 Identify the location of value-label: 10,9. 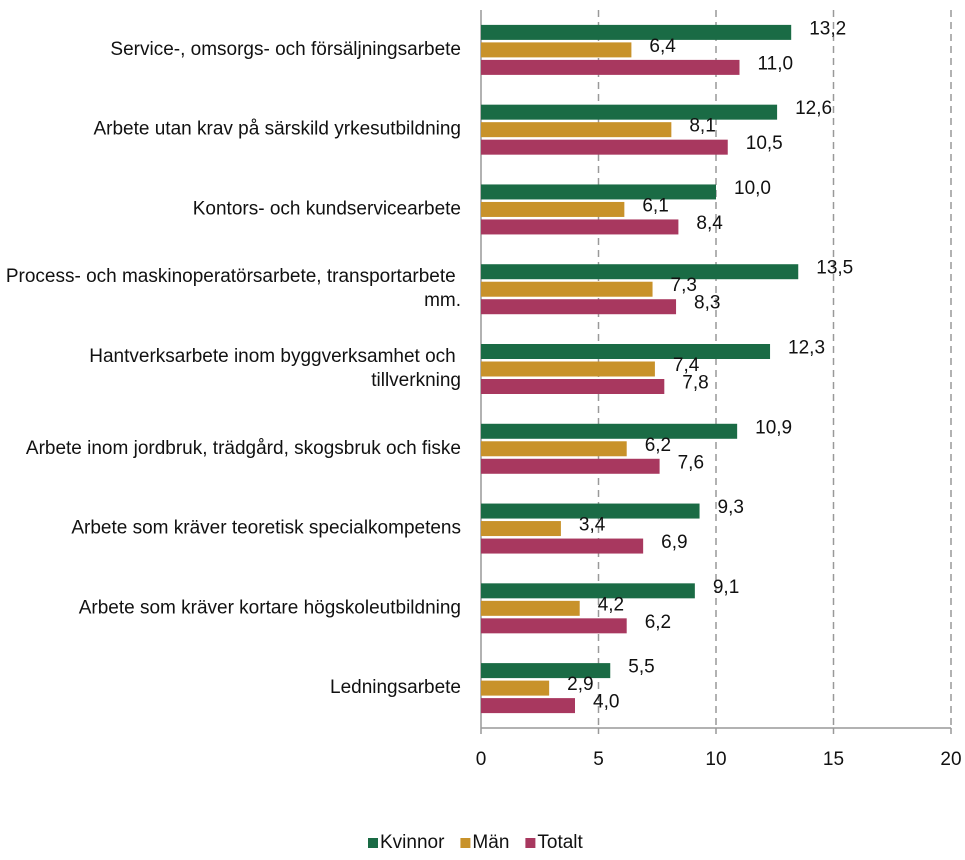
(773, 427).